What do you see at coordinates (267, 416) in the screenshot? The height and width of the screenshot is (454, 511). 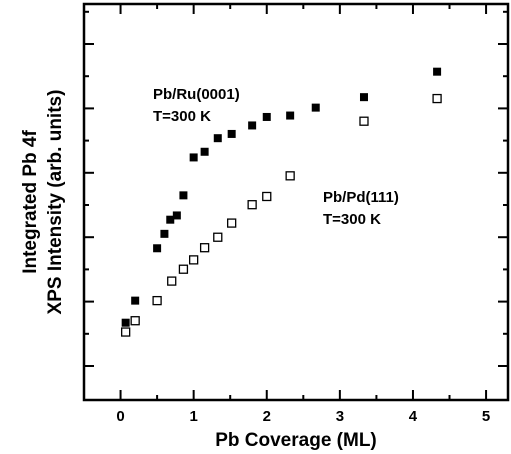 I see `x-tick-label: 2` at bounding box center [267, 416].